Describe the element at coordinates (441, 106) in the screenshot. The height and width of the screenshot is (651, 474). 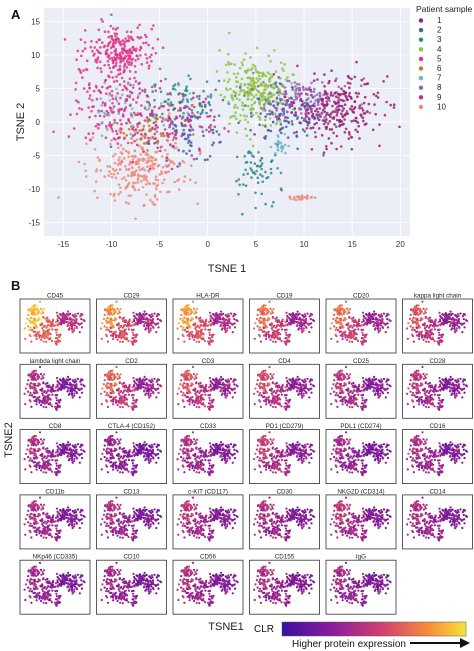
I see `legend-label-10: 10` at that location.